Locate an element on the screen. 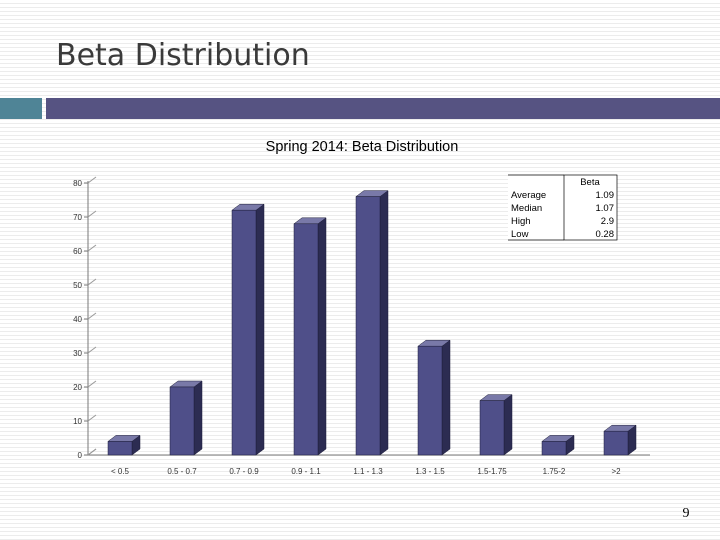 The width and height of the screenshot is (720, 540). y-tick-label: 20 is located at coordinates (77, 387).